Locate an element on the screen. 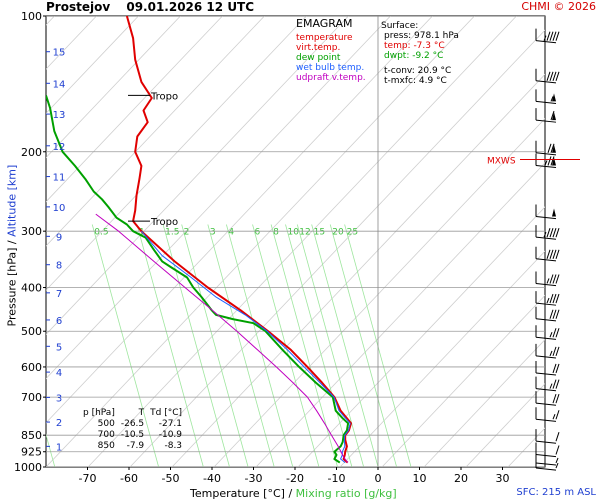 This screenshot has height=504, width=600. y-tick-label: 400 is located at coordinates (31, 288).